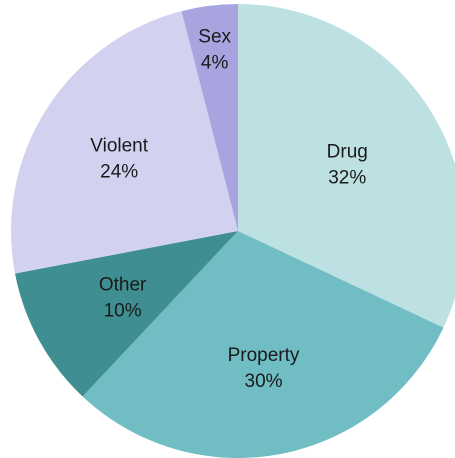  I want to click on pie-label-name: Property, so click(264, 355).